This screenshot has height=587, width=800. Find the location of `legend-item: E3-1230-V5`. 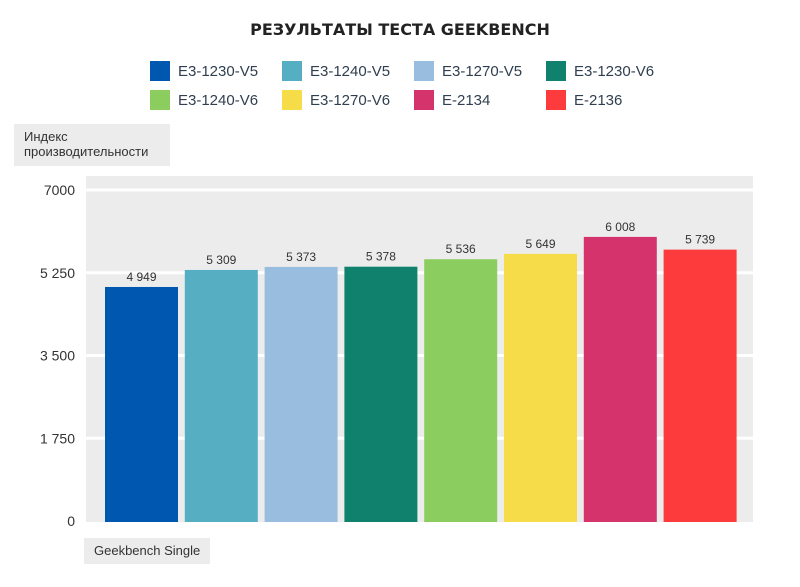

legend-item: E3-1230-V5 is located at coordinates (204, 71).